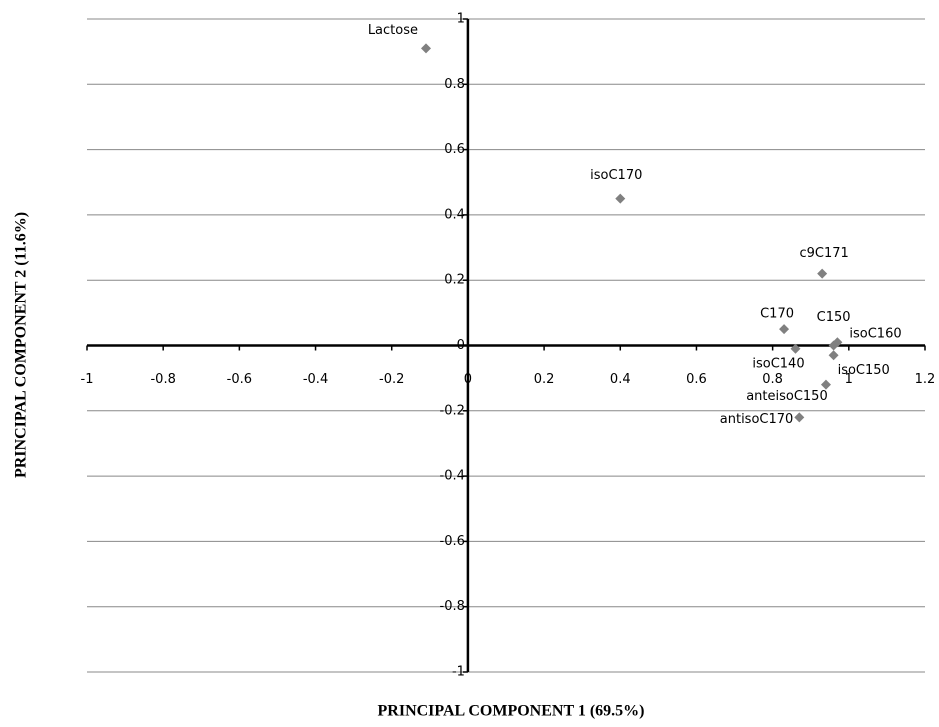  I want to click on y-tick-label: 1, so click(461, 19).